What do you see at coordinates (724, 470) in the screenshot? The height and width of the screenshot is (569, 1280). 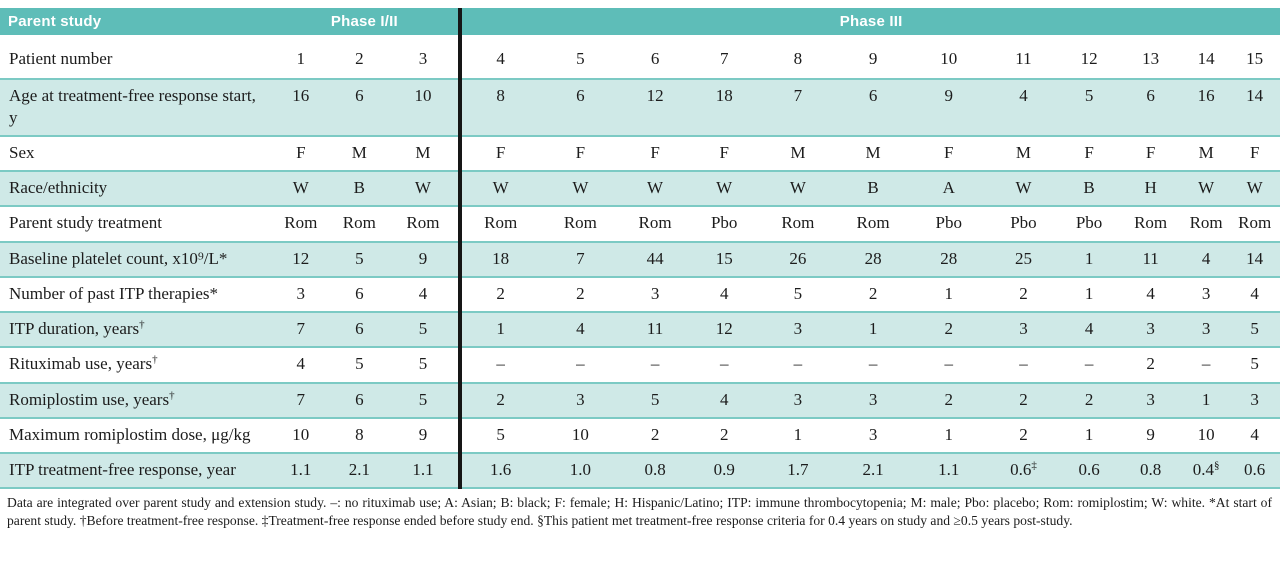 I see `cell-value: 0.9` at bounding box center [724, 470].